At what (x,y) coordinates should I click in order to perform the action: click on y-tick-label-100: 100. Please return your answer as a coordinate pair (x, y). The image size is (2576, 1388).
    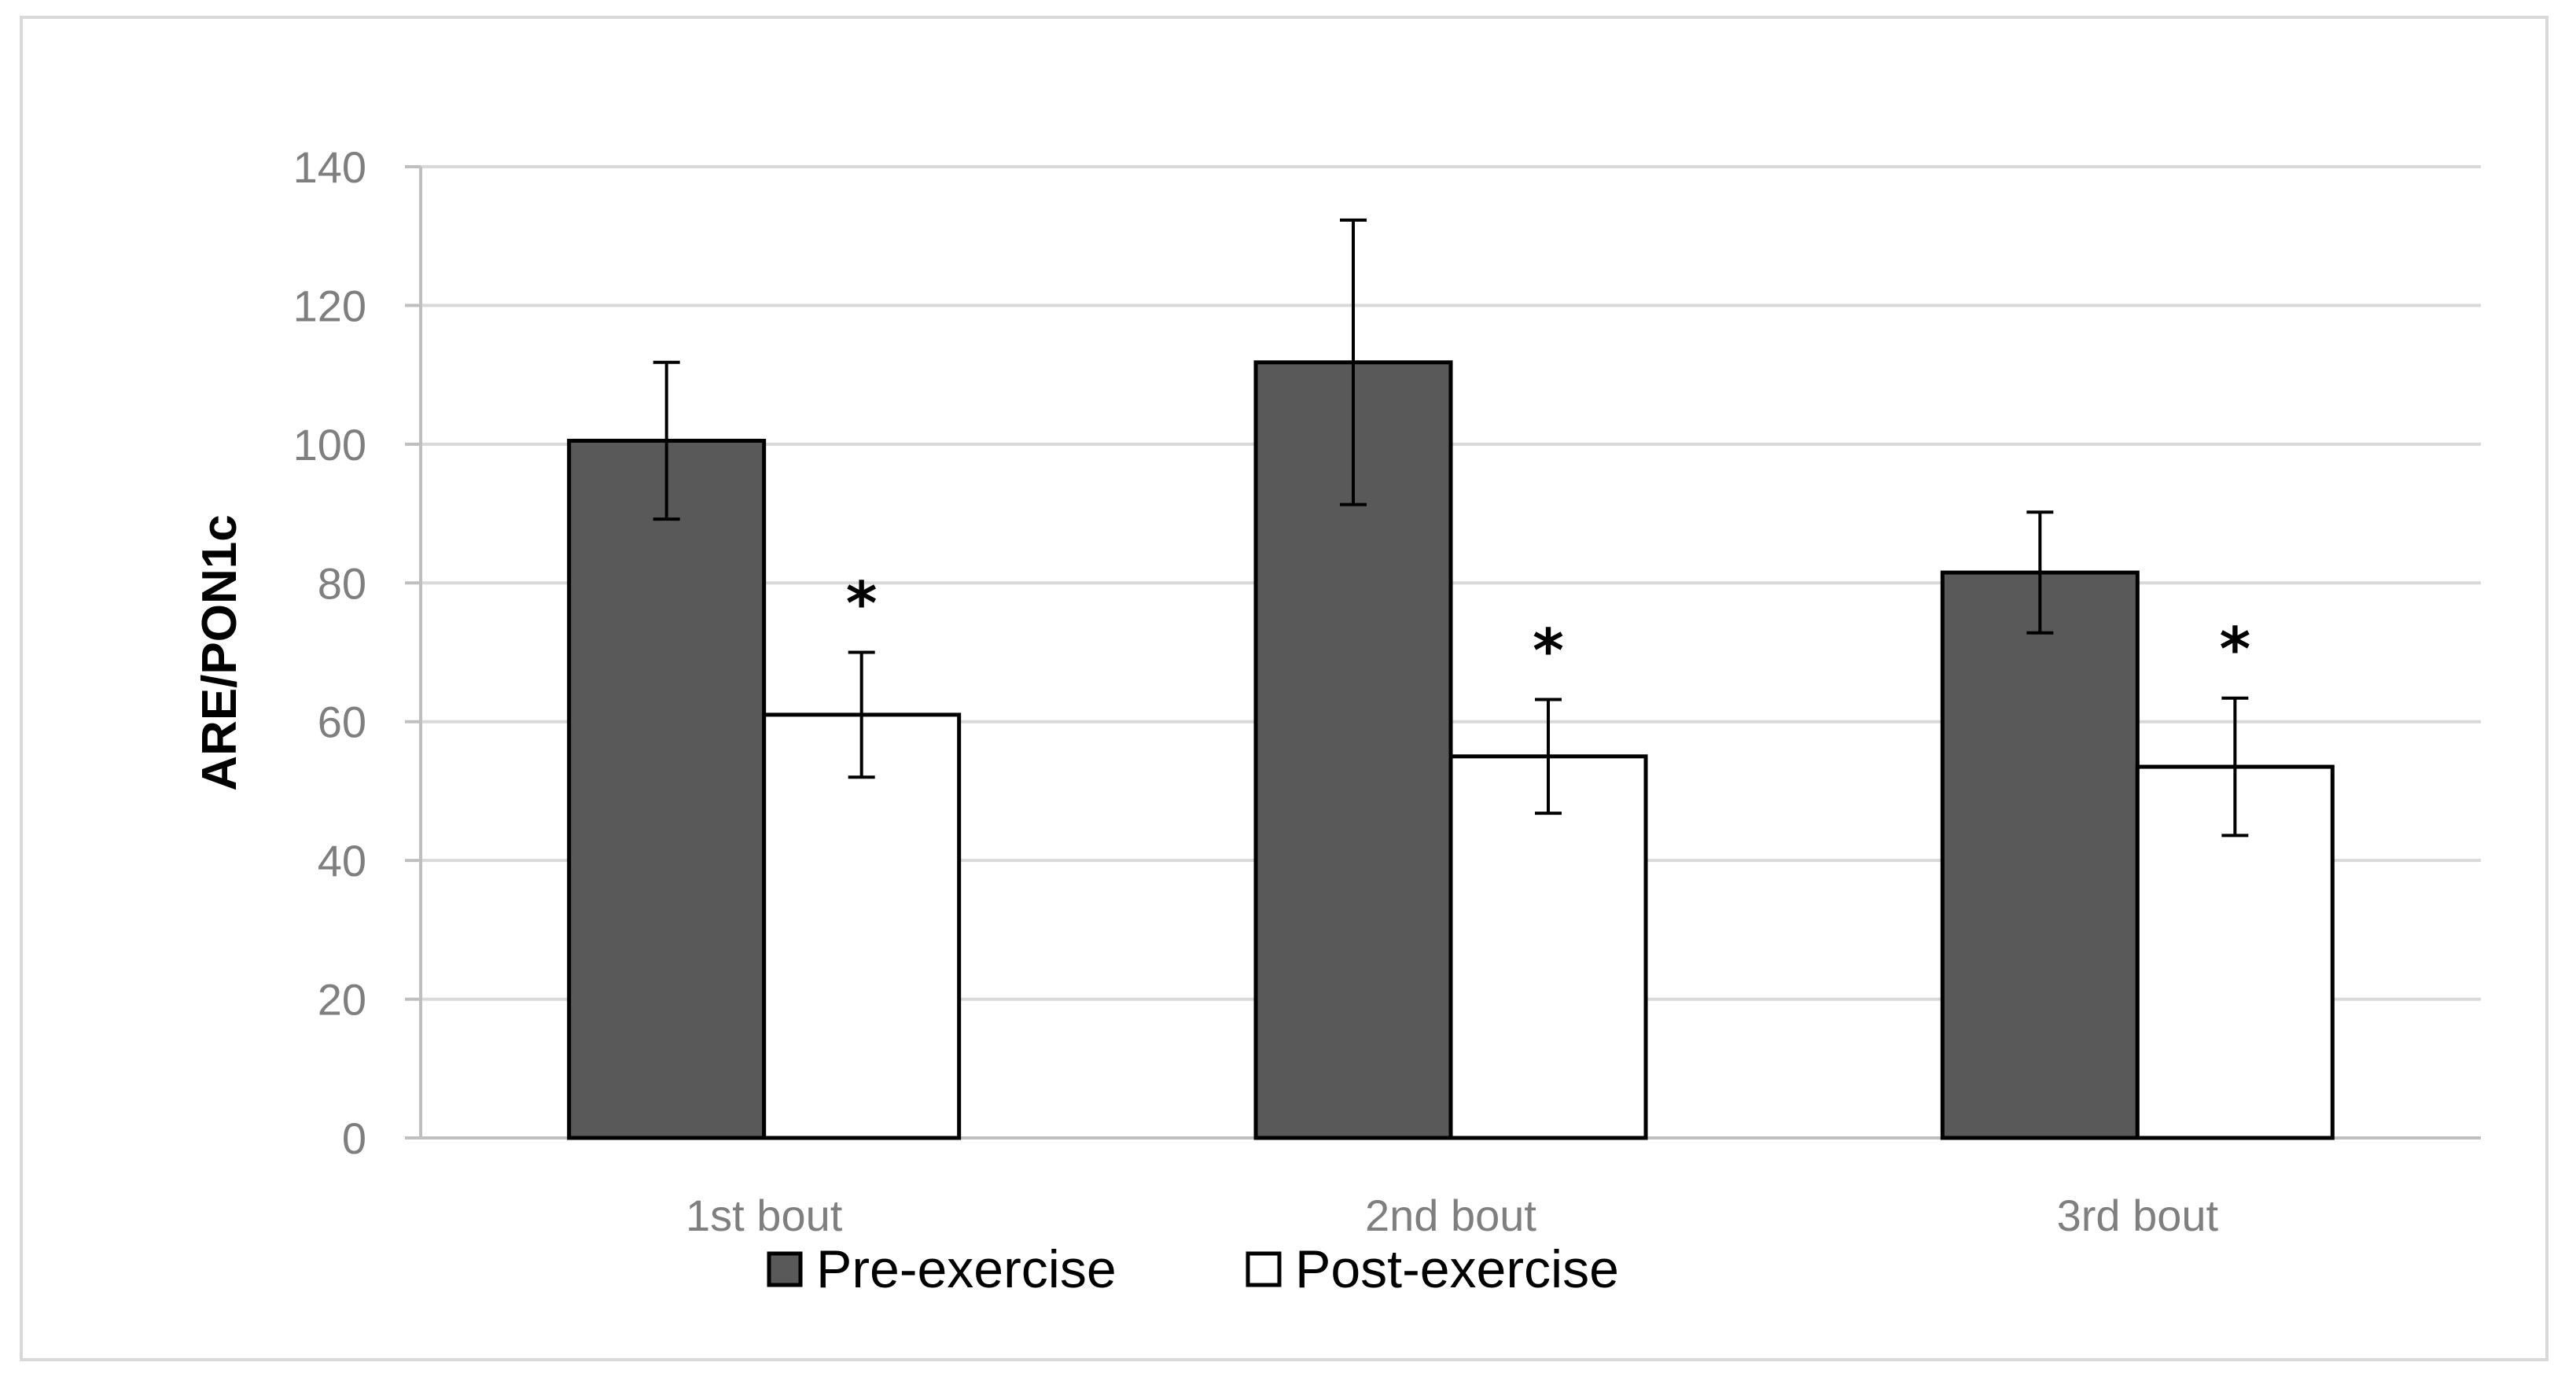
    Looking at the image, I should click on (329, 444).